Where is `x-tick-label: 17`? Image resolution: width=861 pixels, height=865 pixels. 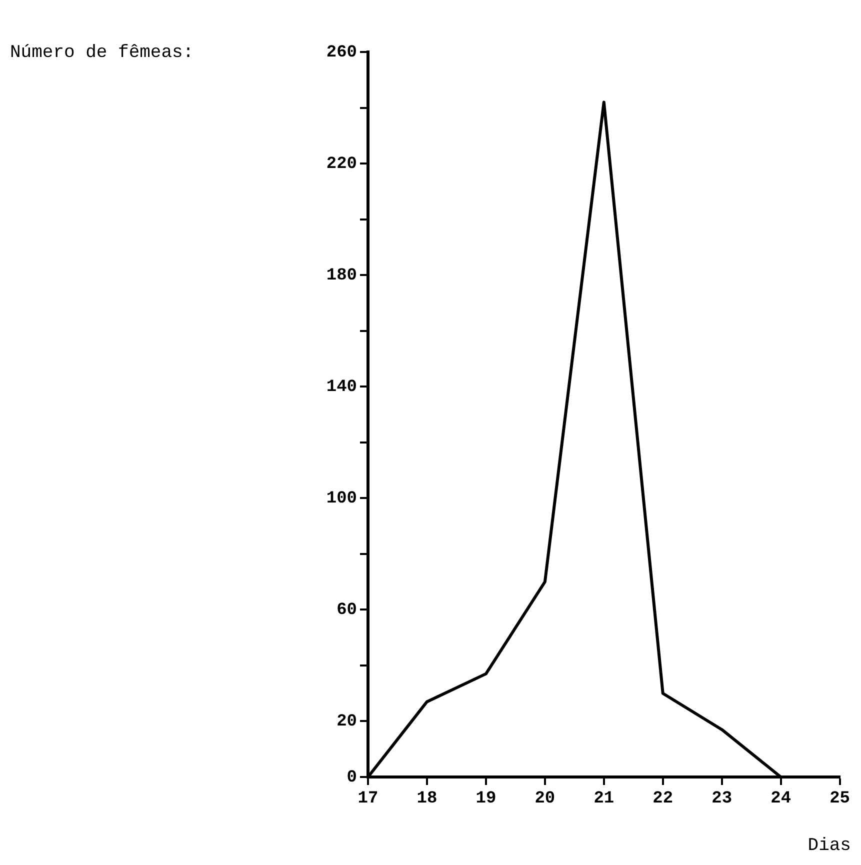
x-tick-label: 17 is located at coordinates (368, 798).